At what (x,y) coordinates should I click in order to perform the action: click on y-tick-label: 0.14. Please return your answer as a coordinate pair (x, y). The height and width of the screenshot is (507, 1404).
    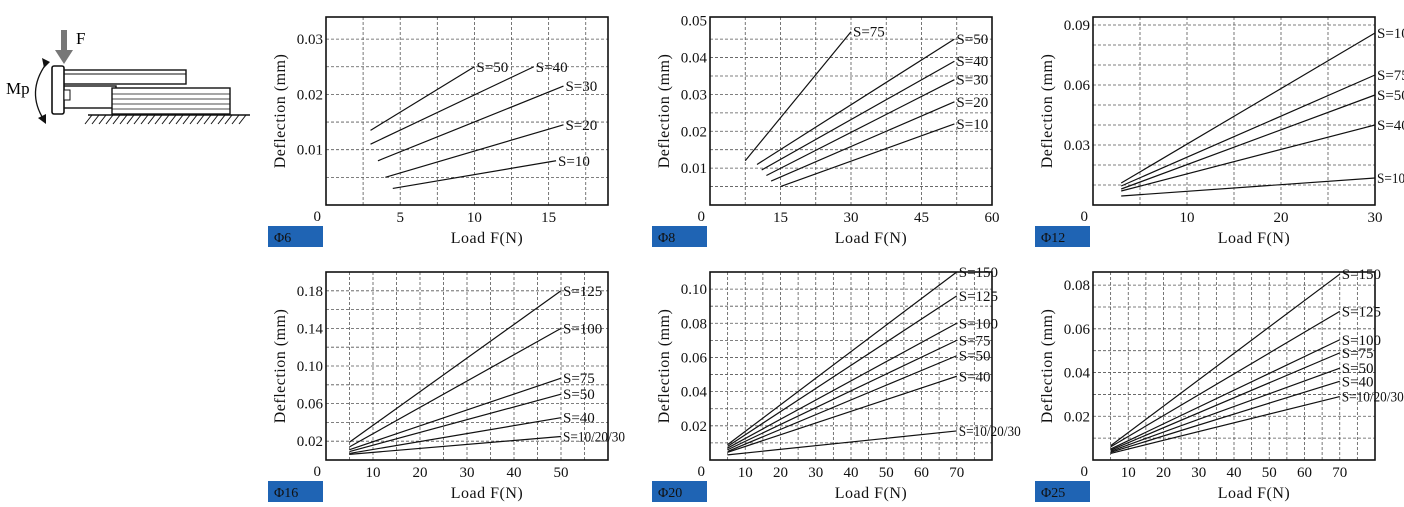
    Looking at the image, I should click on (310, 329).